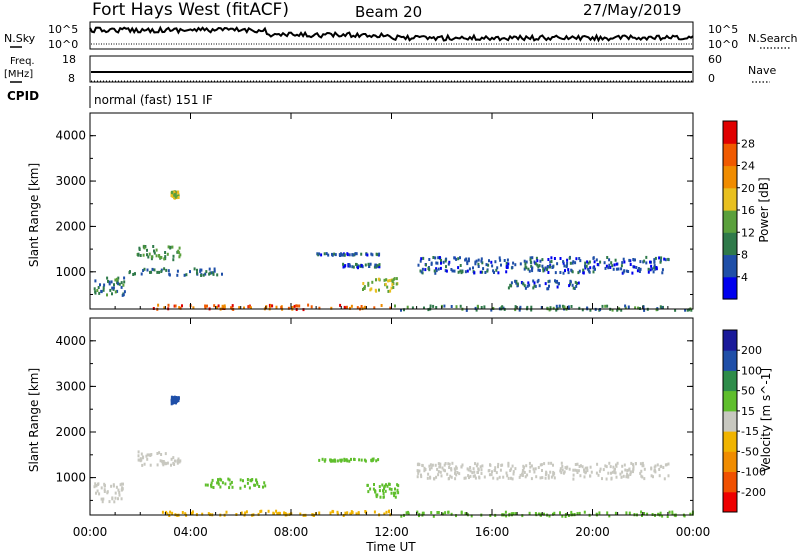 This screenshot has height=554, width=800. I want to click on y-tick-label: 1000, so click(70, 478).